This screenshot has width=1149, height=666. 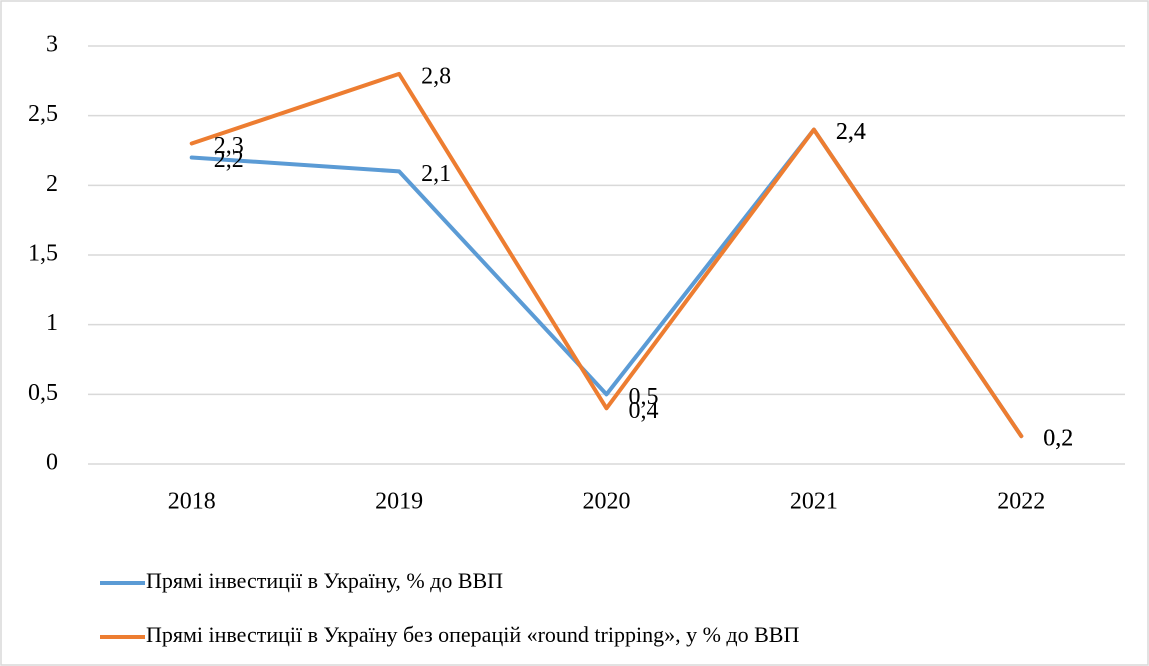 I want to click on y-tick-label: 2,5, so click(x=43, y=114).